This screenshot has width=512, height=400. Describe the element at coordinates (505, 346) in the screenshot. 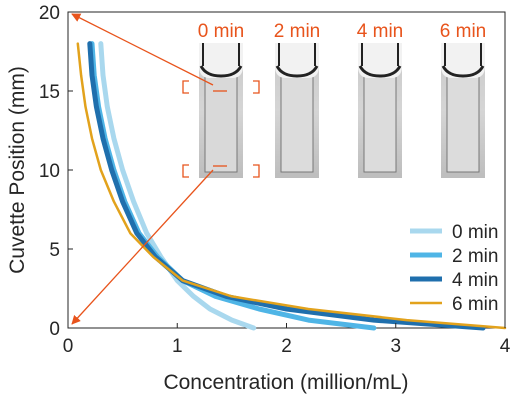

I see `x-tick-label: 4` at that location.